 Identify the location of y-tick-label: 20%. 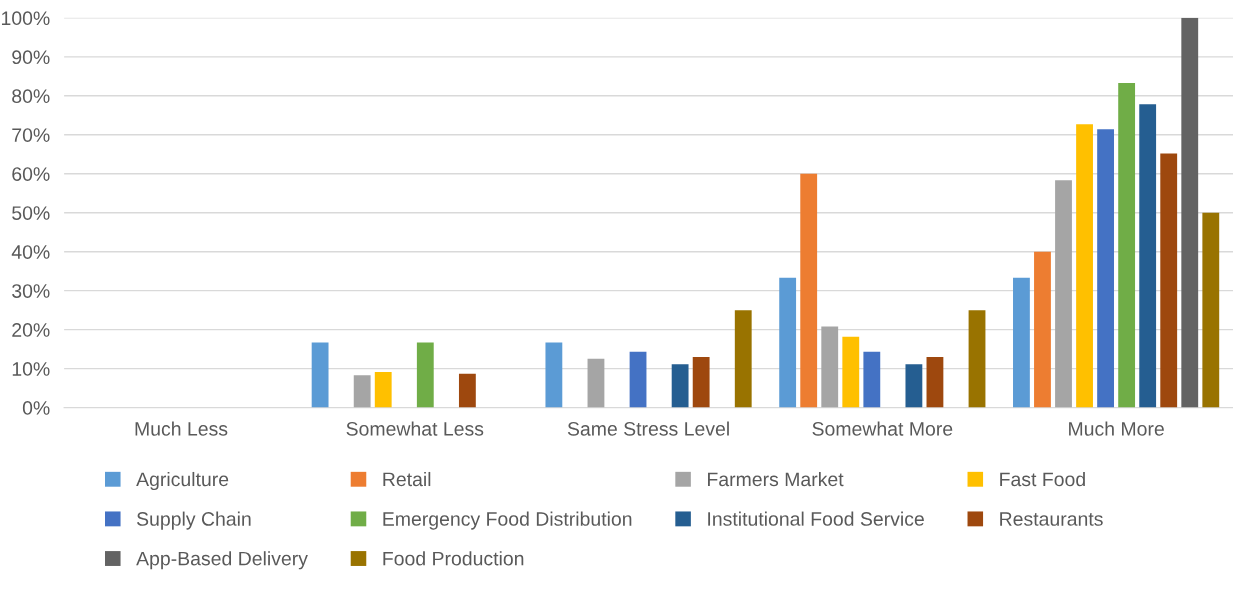
(31, 330).